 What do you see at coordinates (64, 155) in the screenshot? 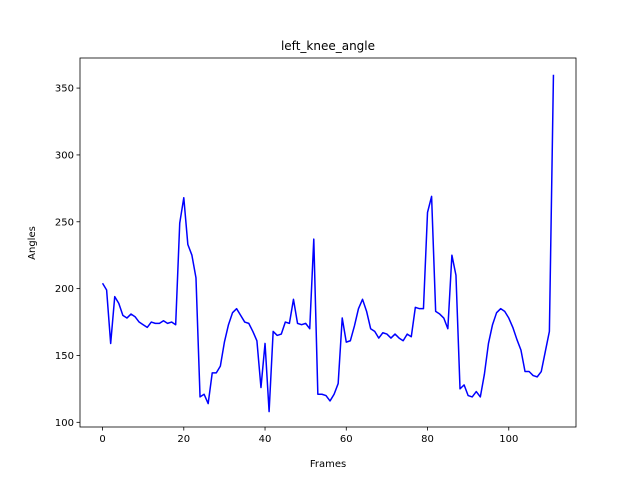
I see `y-tick-label: 300` at bounding box center [64, 155].